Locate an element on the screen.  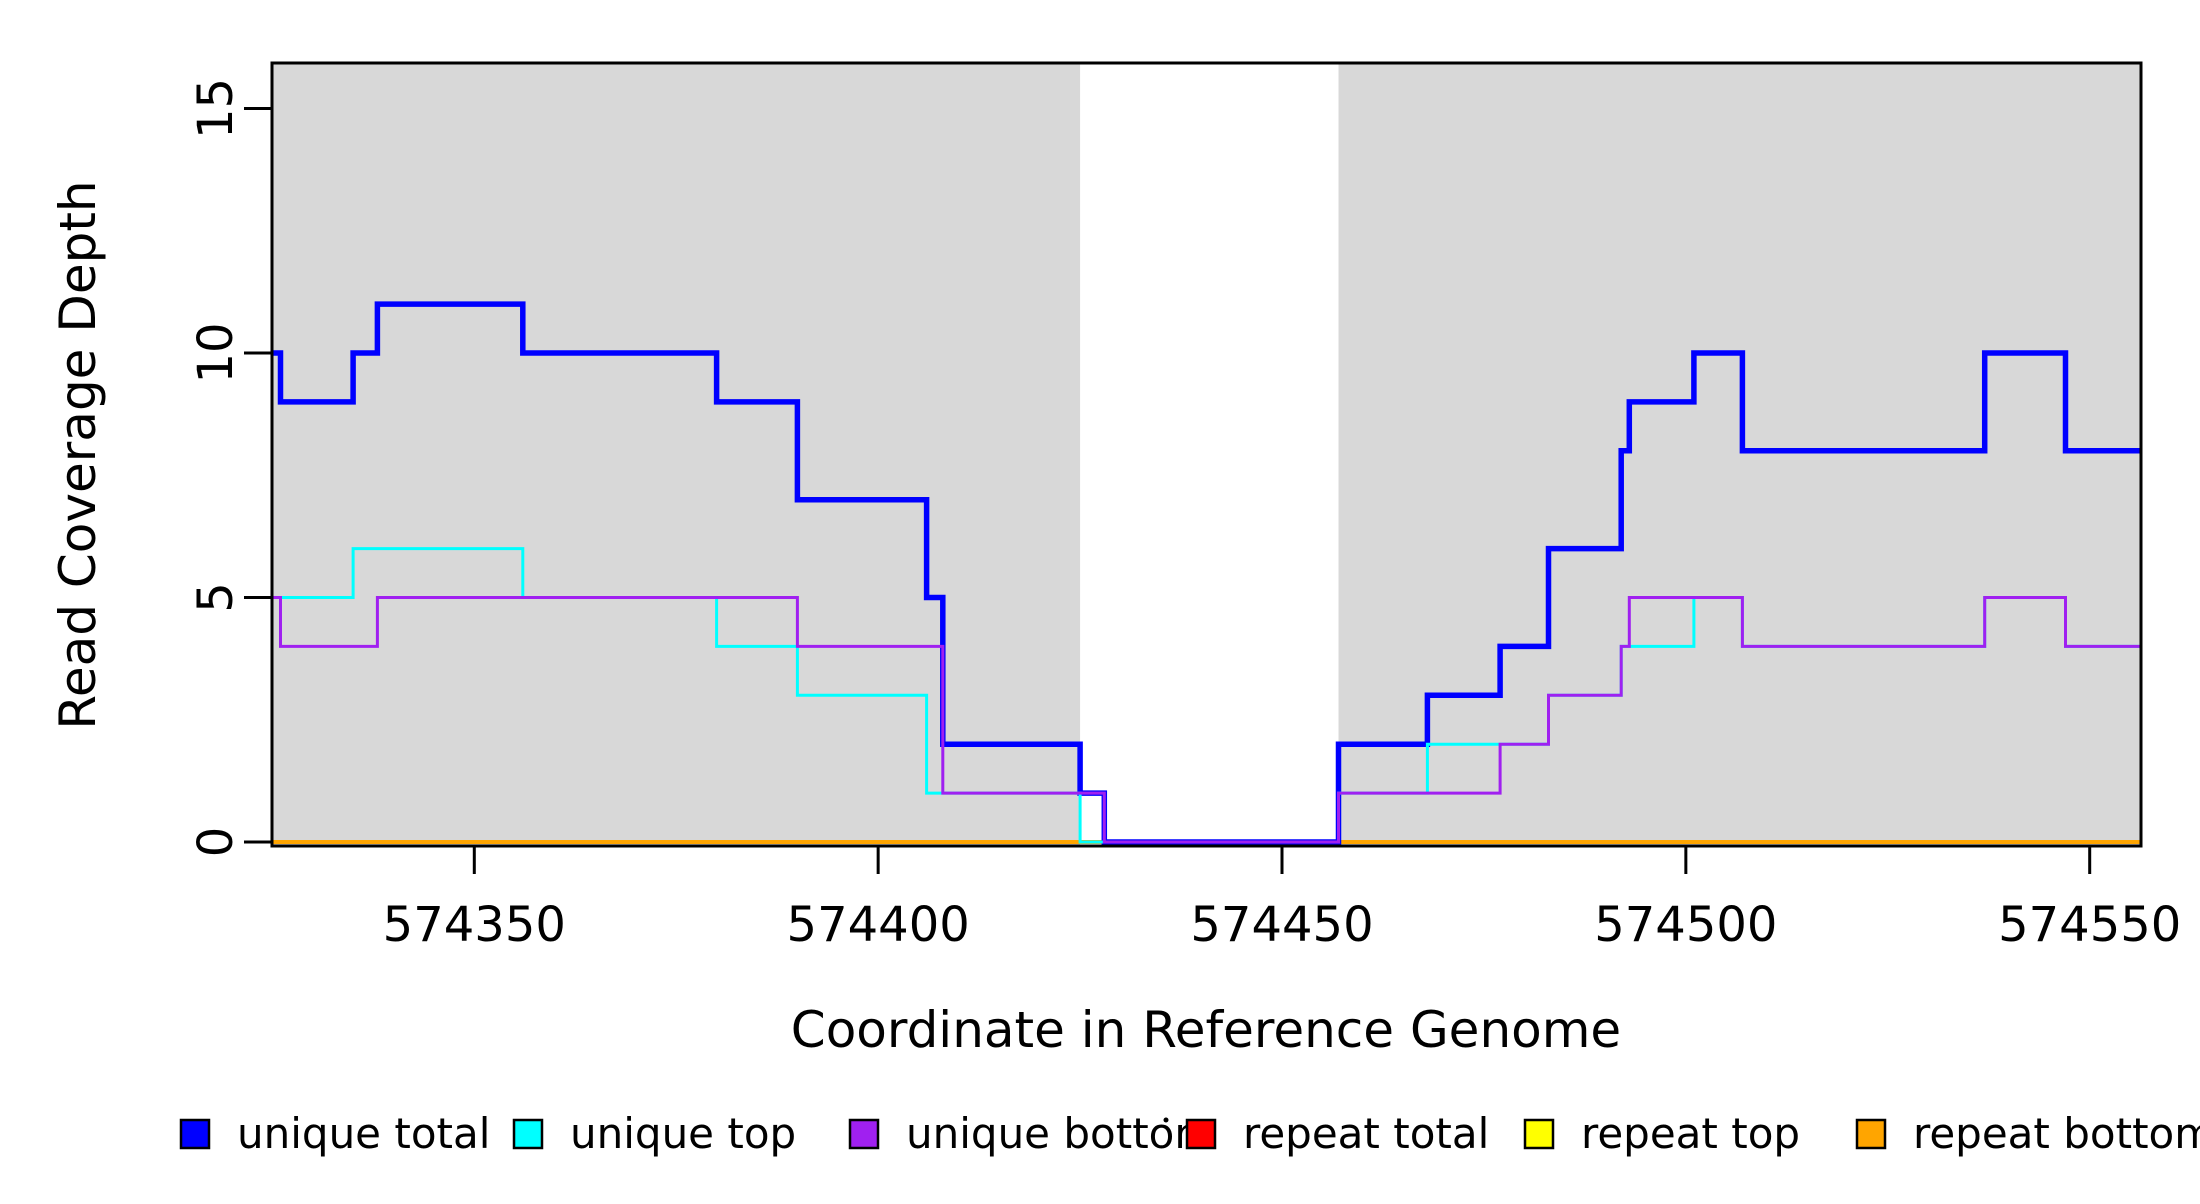
y-tick-label: 10 is located at coordinates (216, 352).